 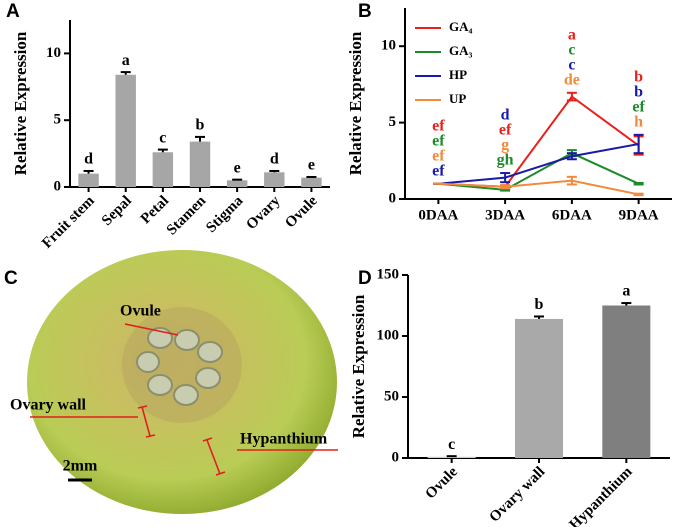 I want to click on seeds, so click(x=179, y=366).